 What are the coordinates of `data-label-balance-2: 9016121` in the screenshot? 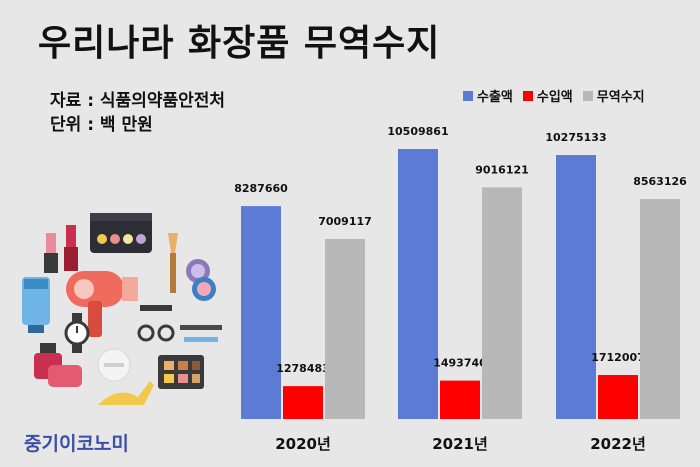 It's located at (502, 169).